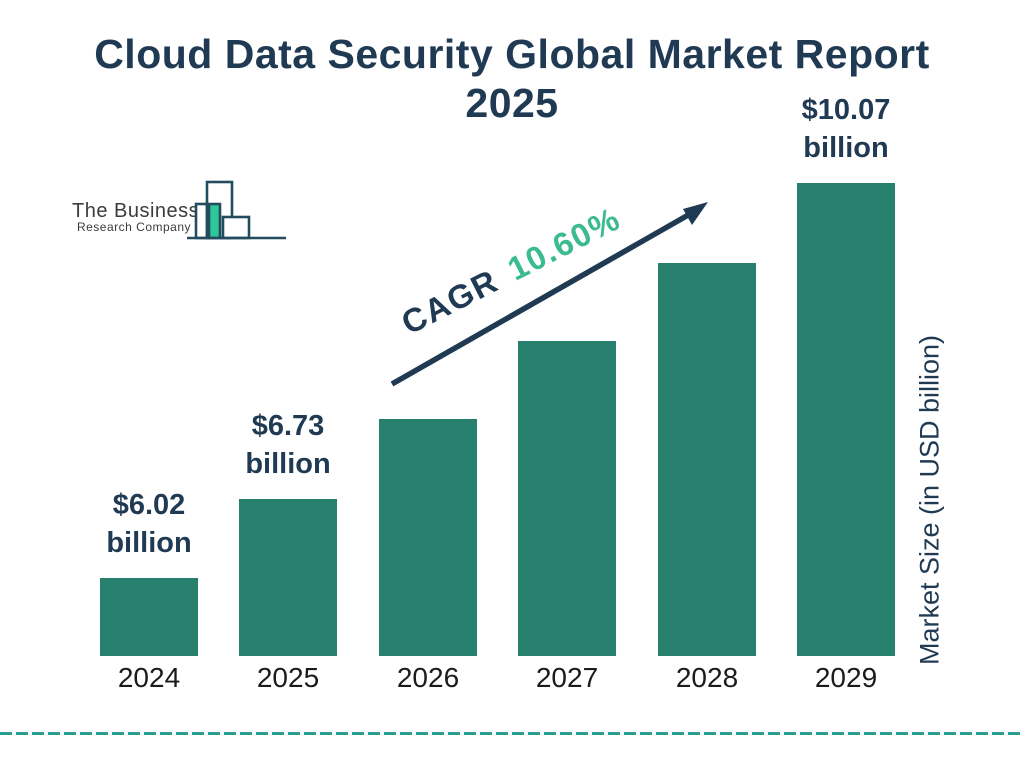  I want to click on x-tick-2028: 2028, so click(707, 677).